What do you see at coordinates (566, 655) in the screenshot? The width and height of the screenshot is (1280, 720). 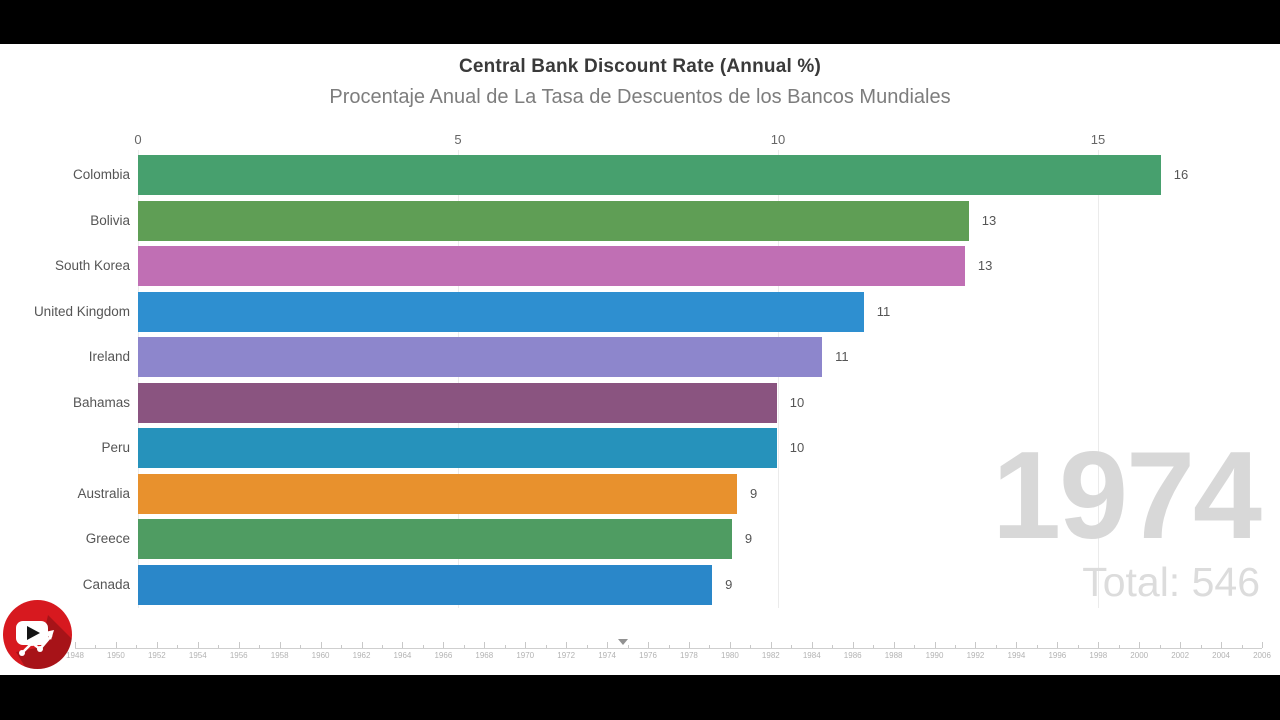 I see `timeline-year-label: 1972` at bounding box center [566, 655].